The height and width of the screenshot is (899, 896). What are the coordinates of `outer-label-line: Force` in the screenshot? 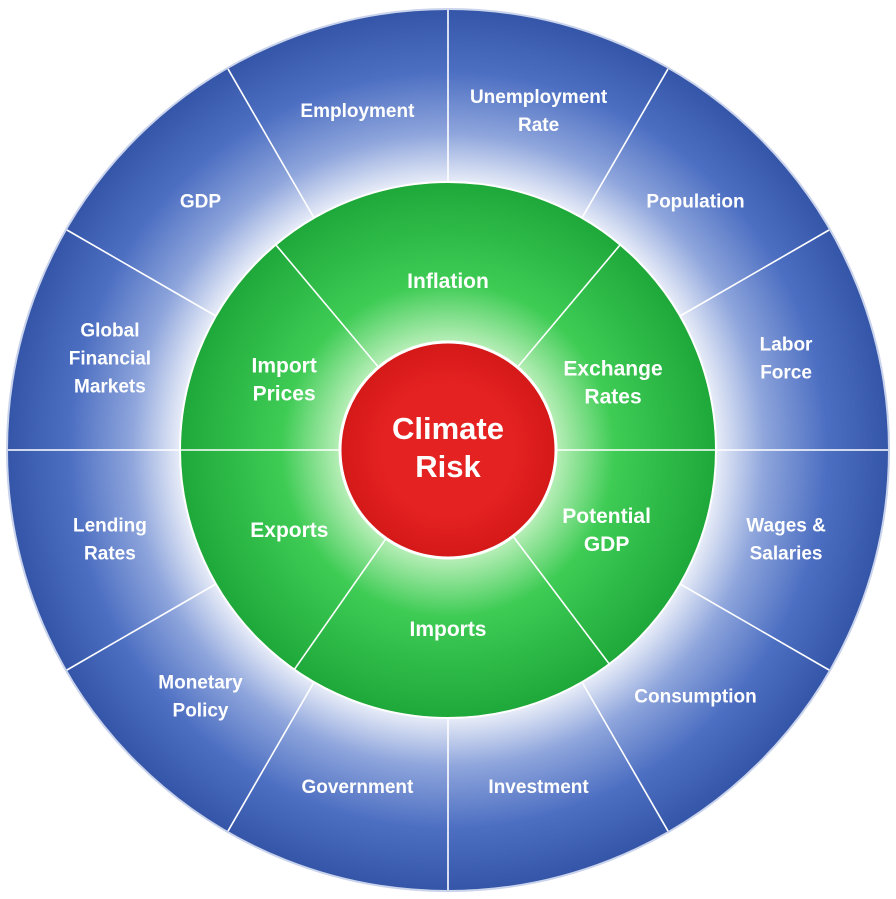 It's located at (786, 372).